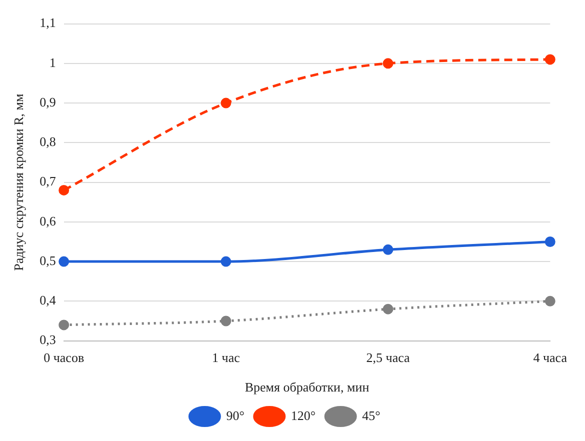  What do you see at coordinates (48, 142) in the screenshot?
I see `y-tick-label: 0,8` at bounding box center [48, 142].